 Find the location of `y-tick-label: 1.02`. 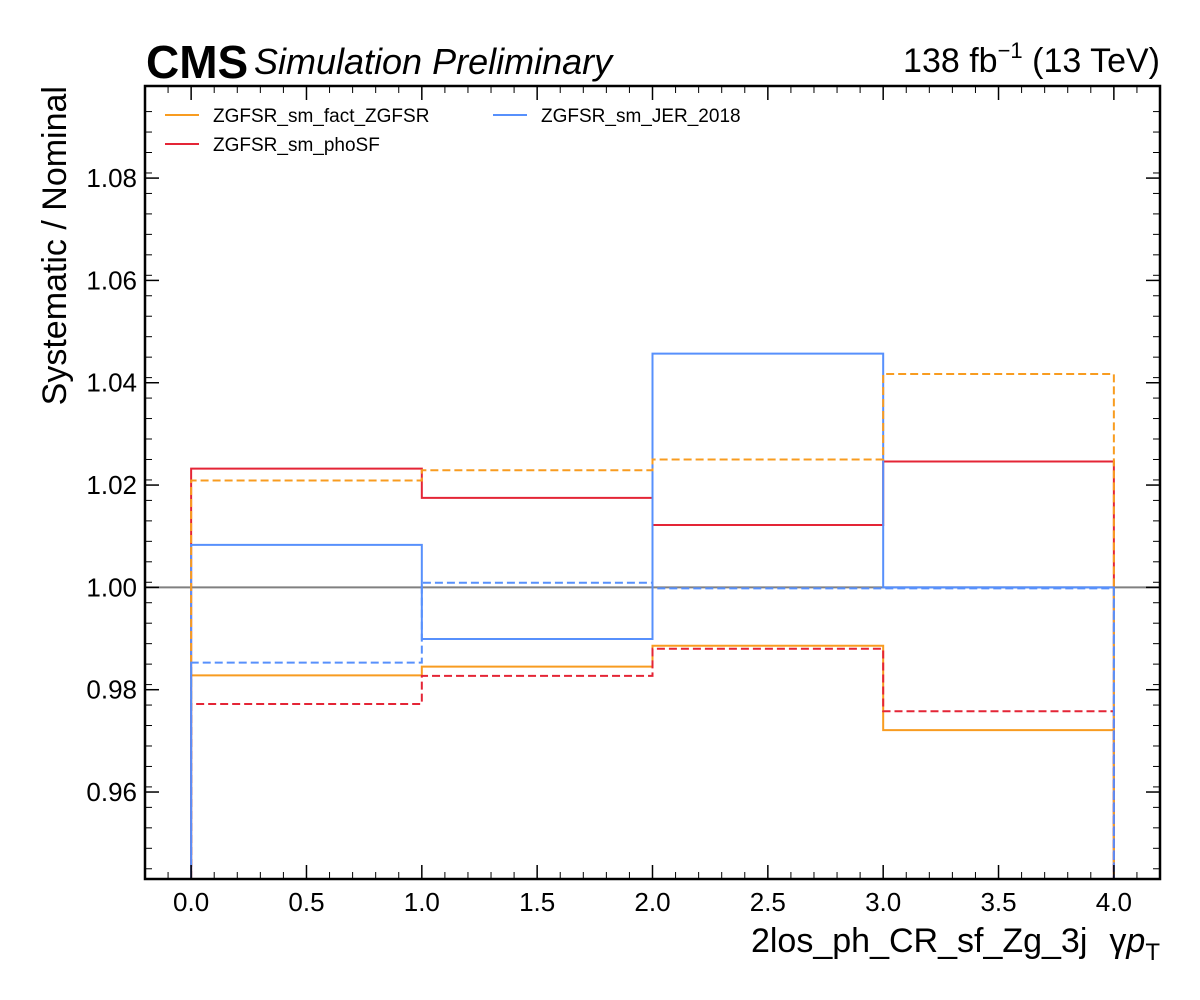

y-tick-label: 1.02 is located at coordinates (111, 485).